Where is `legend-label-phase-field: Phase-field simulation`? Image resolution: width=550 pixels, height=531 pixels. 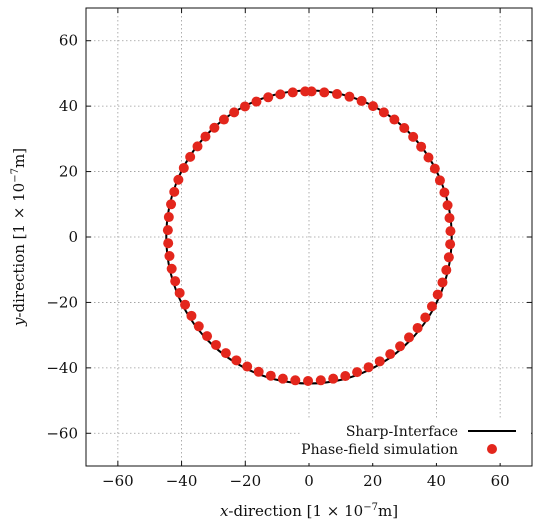
legend-label-phase-field: Phase-field simulation is located at coordinates (379, 450).